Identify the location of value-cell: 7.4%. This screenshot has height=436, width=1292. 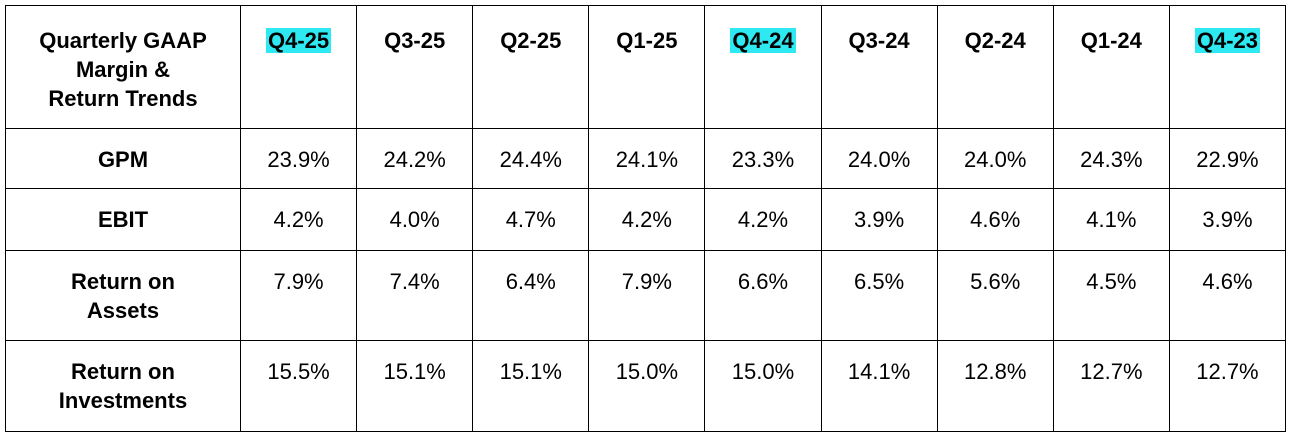
(415, 295).